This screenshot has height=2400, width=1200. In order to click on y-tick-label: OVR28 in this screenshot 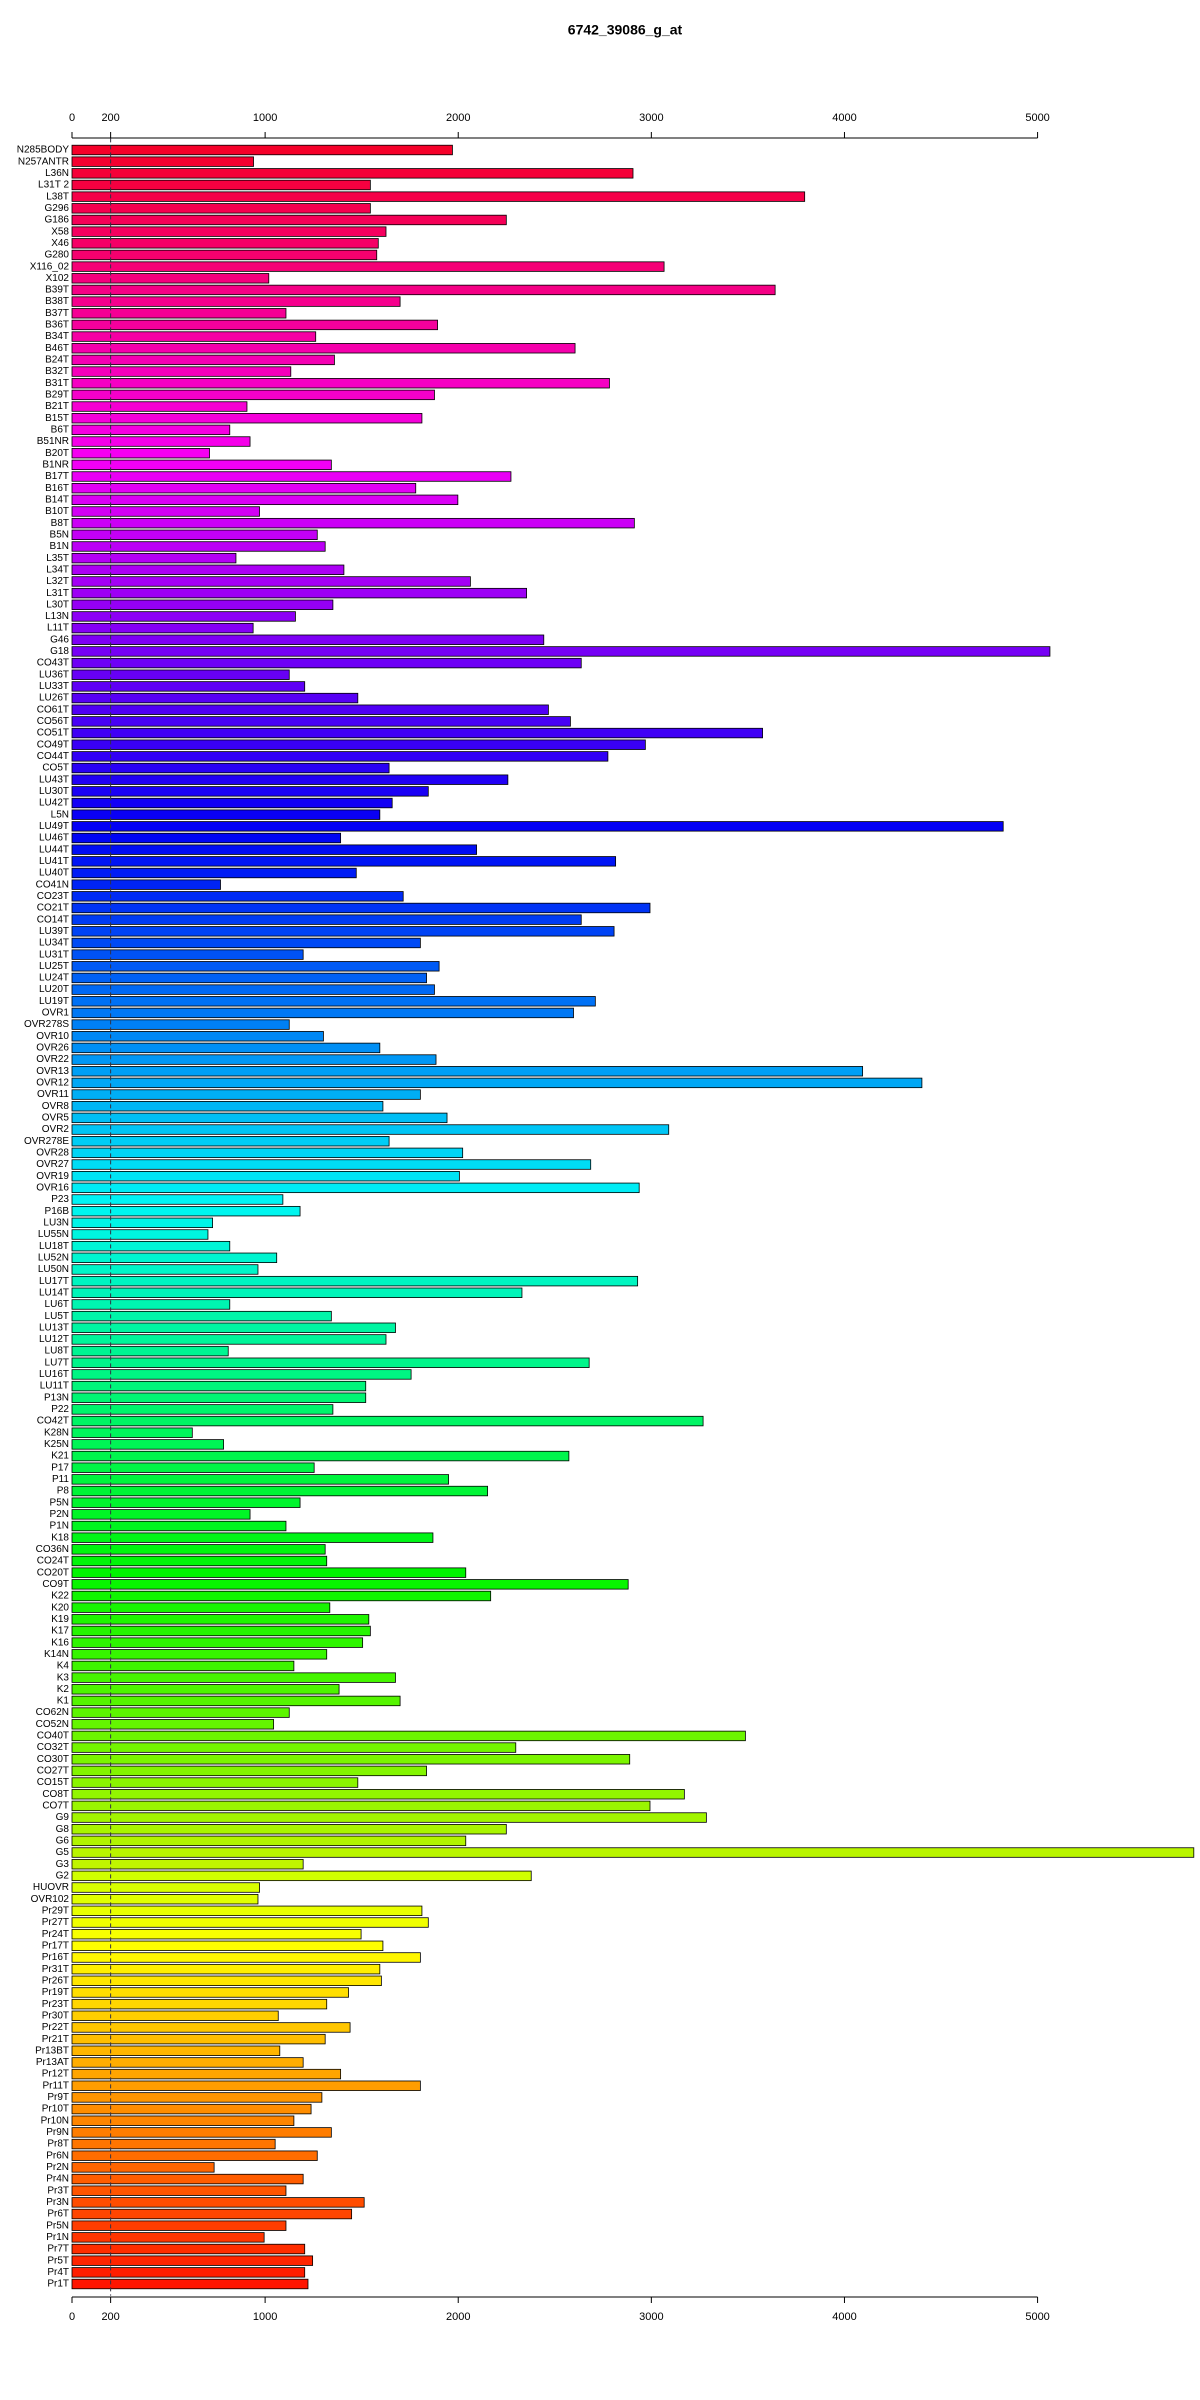, I will do `click(52, 1153)`.